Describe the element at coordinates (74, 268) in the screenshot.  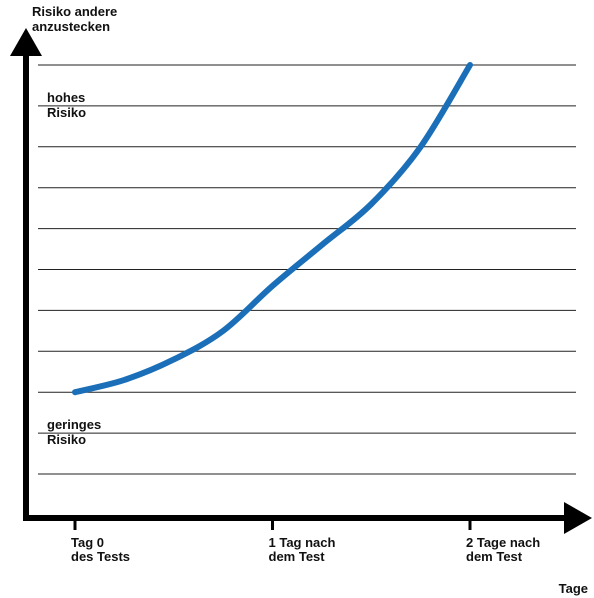
I see `y-annotations: hohes Risiko geringes Risiko` at that location.